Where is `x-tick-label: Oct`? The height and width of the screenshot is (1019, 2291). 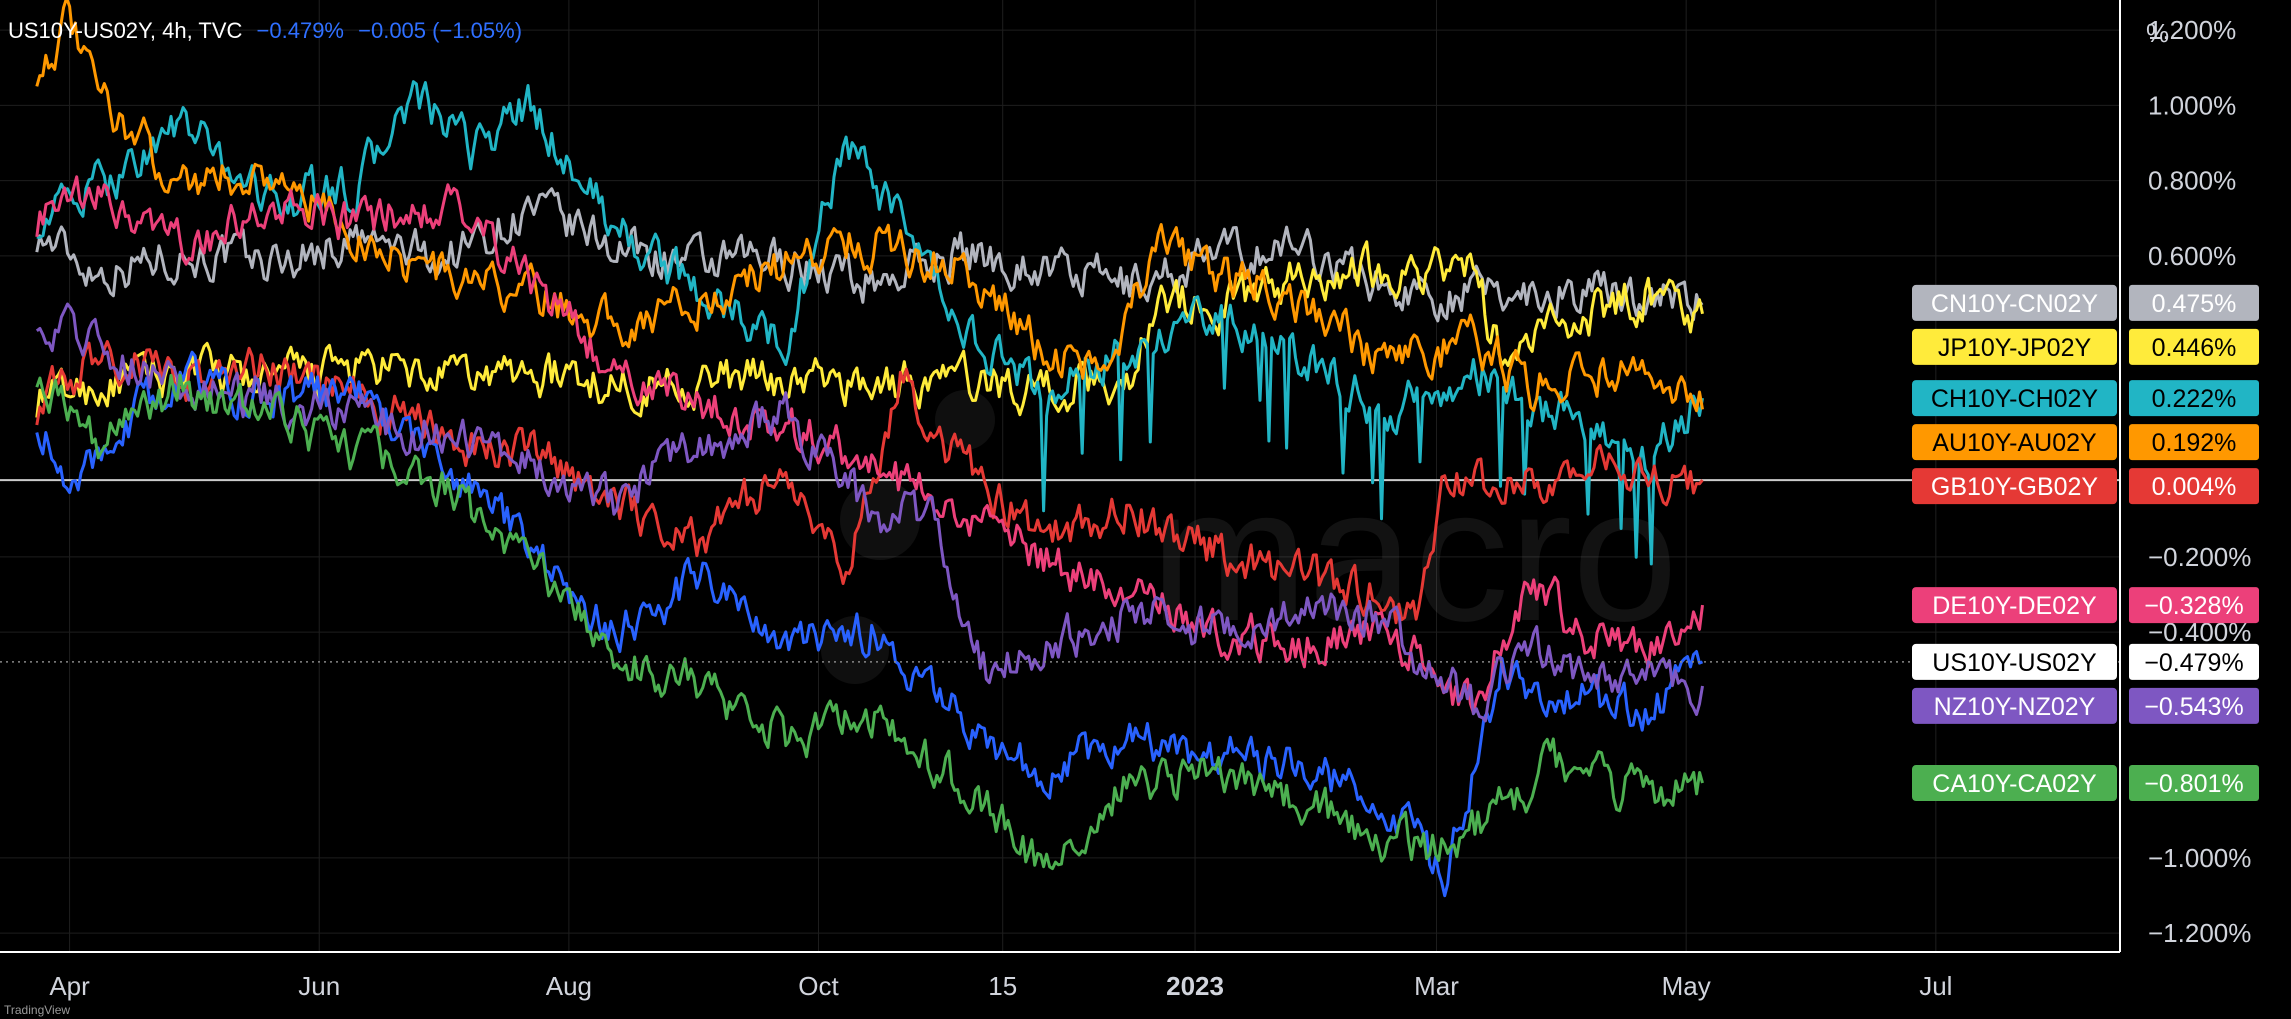
x-tick-label: Oct is located at coordinates (818, 986).